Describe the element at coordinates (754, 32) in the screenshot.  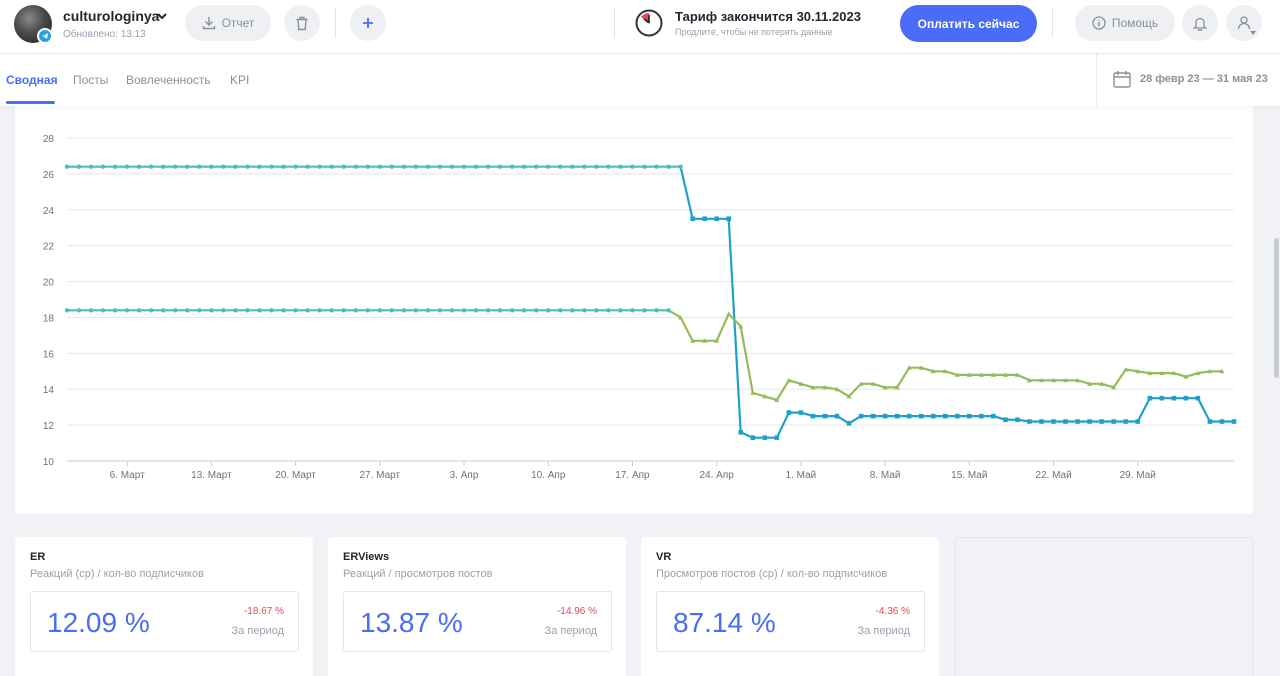
I see `tariff-subtitle: Продлите, чтобы не потерять данные` at that location.